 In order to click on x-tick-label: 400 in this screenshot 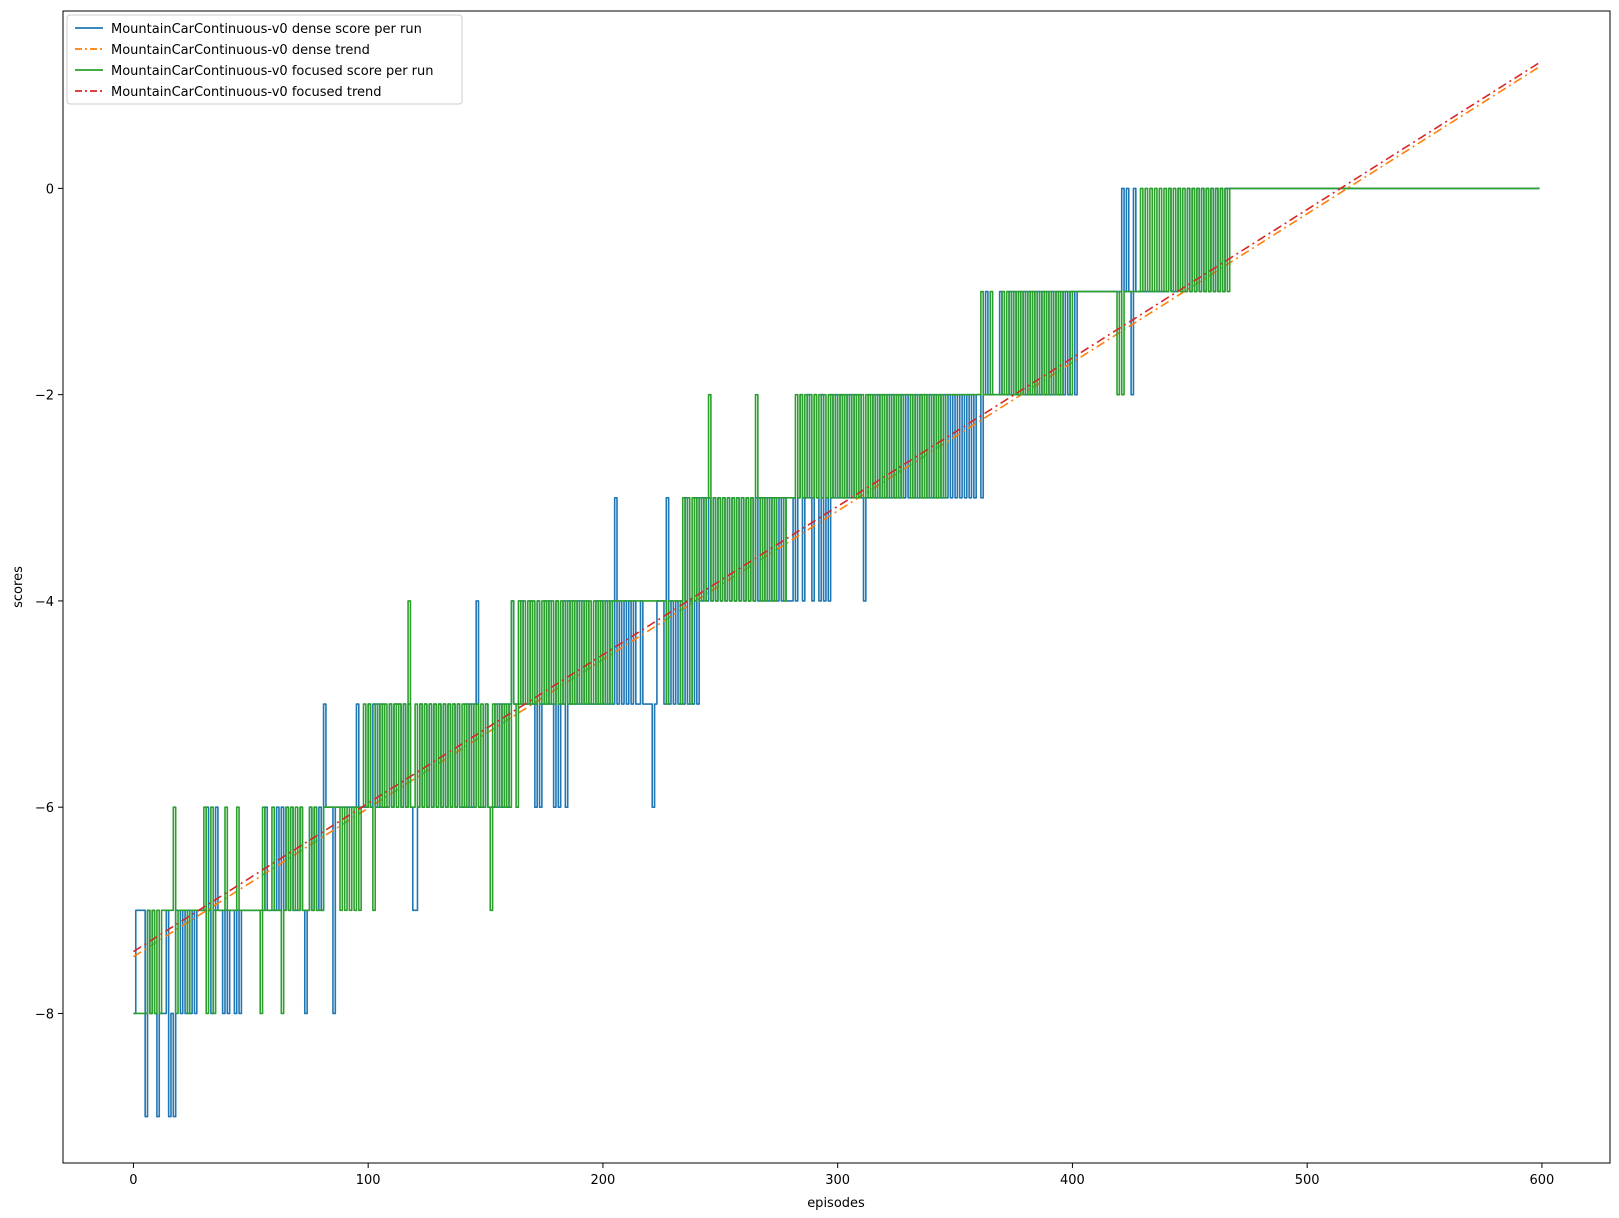, I will do `click(1072, 1180)`.